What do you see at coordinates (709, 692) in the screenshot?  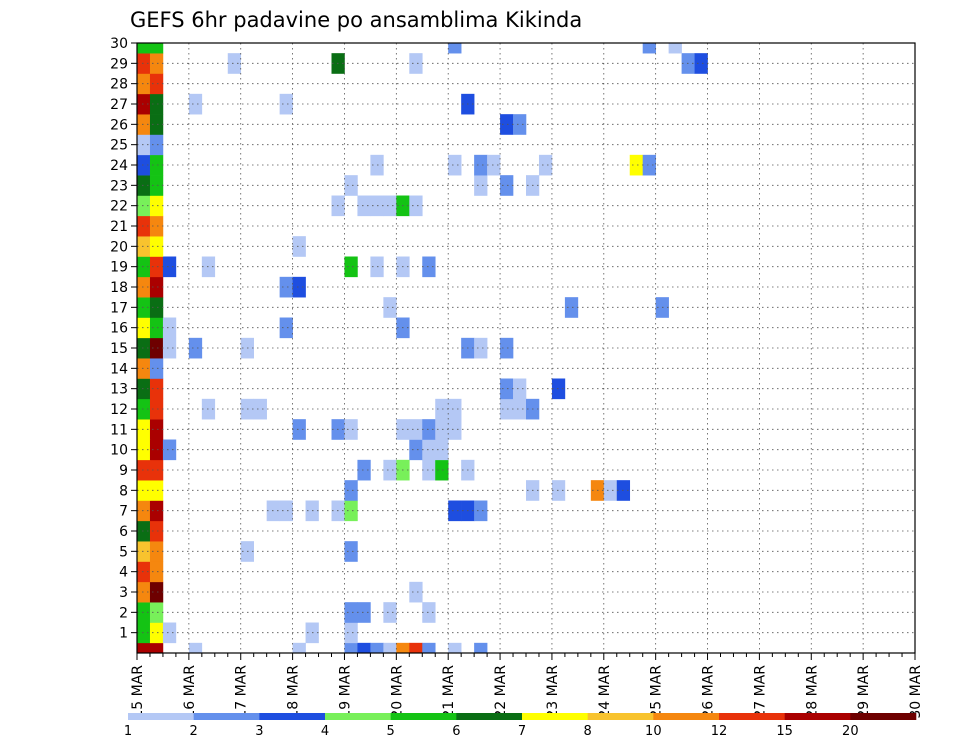 I see `x-tick-label: 26 MAR` at bounding box center [709, 692].